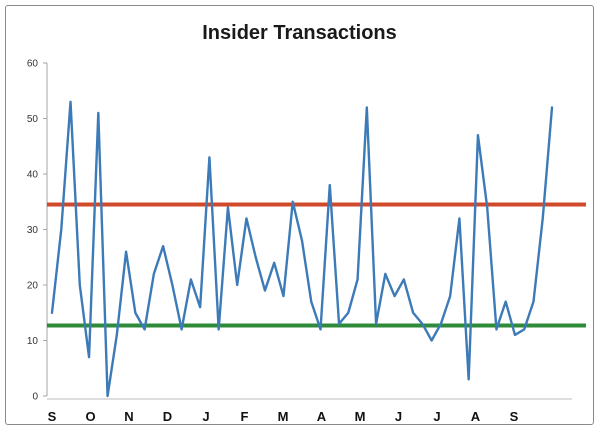  Describe the element at coordinates (245, 416) in the screenshot. I see `x-tick-label: F` at that location.